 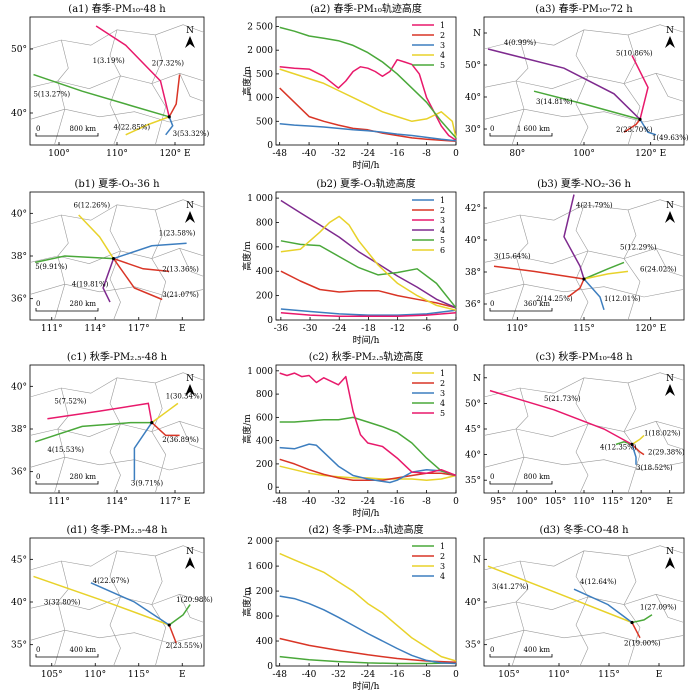 I want to click on panel-title: (b3) 夏季-NO₂-36 h, so click(x=584, y=184).